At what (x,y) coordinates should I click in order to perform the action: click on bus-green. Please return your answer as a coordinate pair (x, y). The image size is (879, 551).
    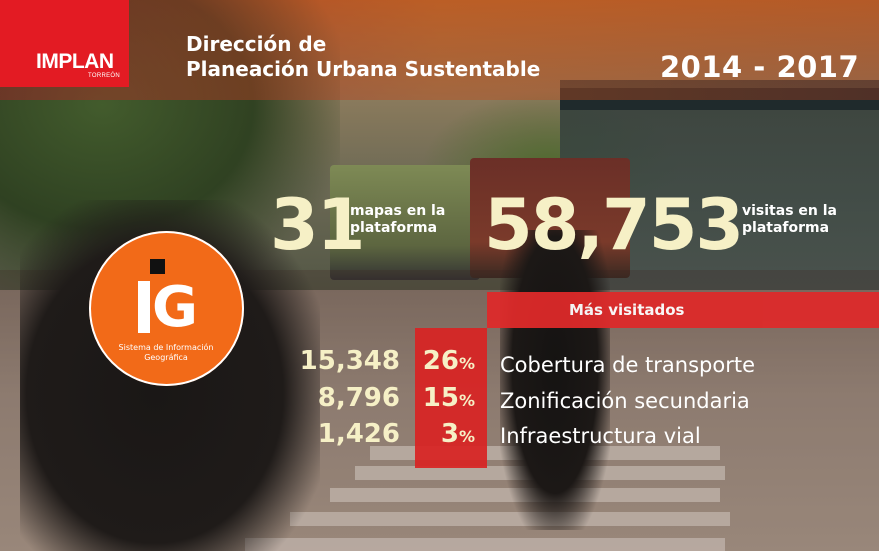
    Looking at the image, I should click on (405, 222).